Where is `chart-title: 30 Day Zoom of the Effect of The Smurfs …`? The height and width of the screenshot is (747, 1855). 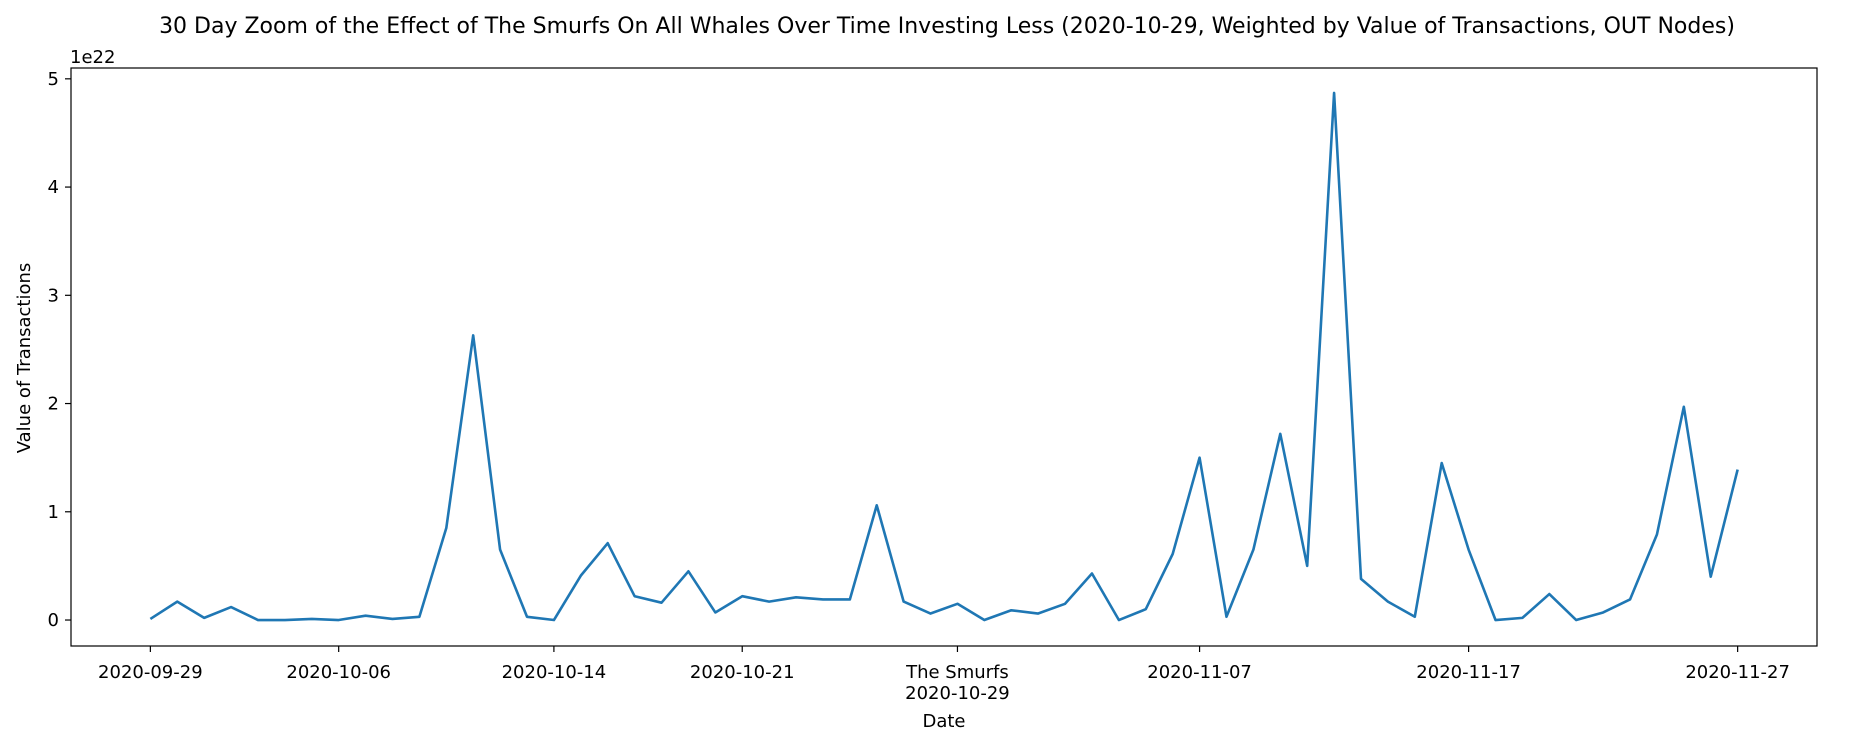 chart-title: 30 Day Zoom of the Effect of The Smurfs … is located at coordinates (947, 26).